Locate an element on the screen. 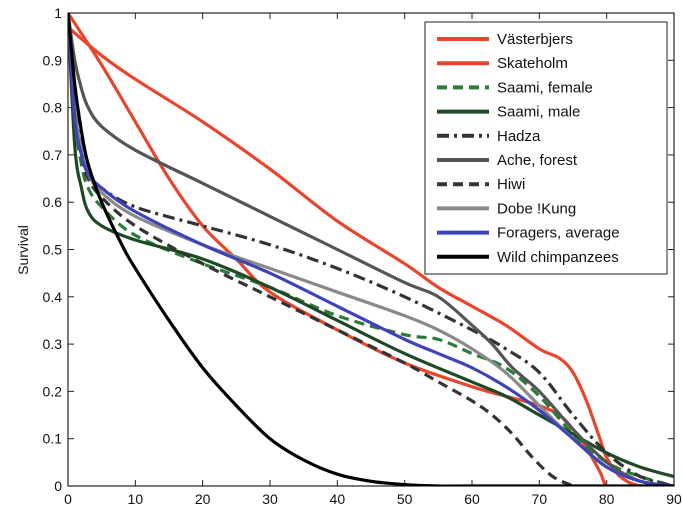  legend-label-ache-forest: Ache, forest is located at coordinates (537, 160).